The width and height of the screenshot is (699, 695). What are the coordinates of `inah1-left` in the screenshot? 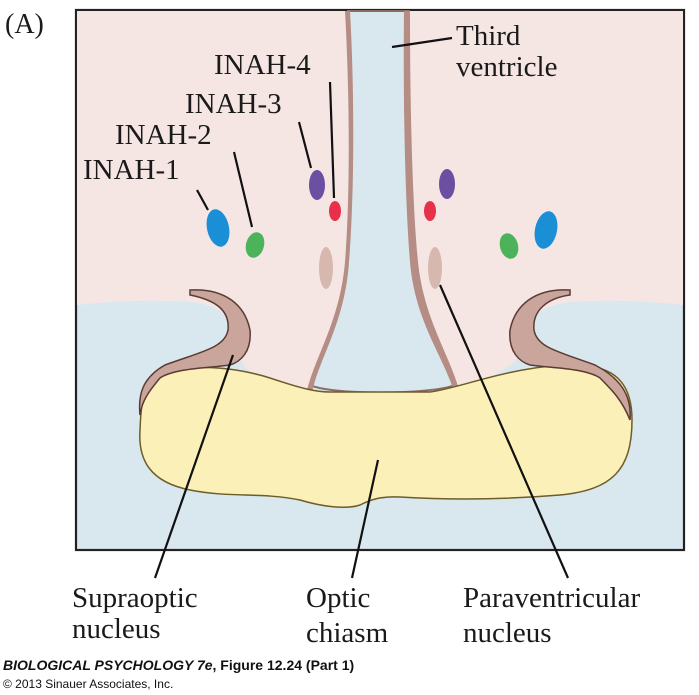 It's located at (218, 228).